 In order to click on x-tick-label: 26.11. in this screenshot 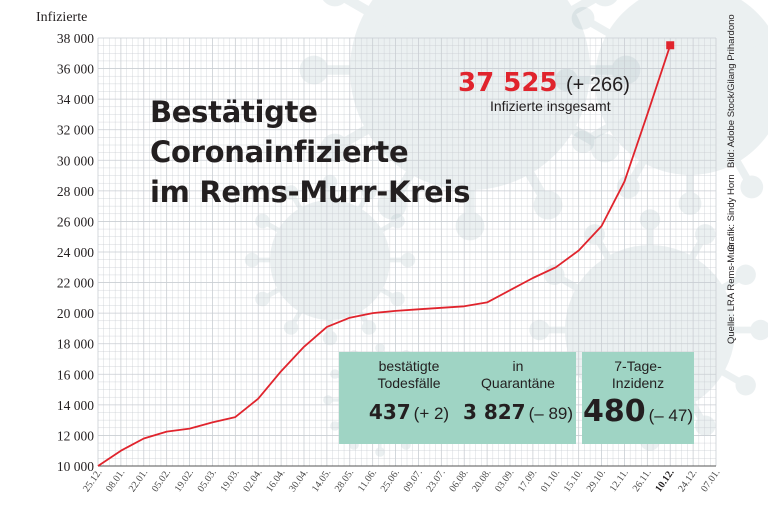, I will do `click(642, 480)`.